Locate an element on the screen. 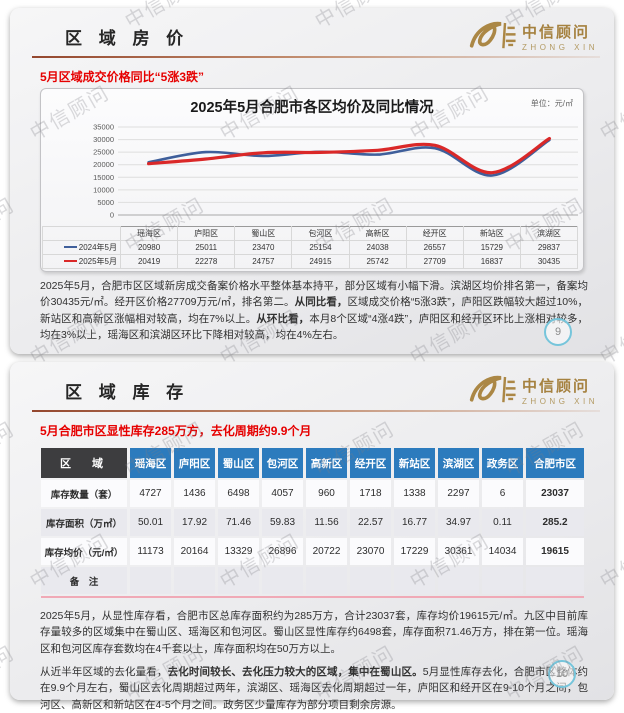 This screenshot has height=713, width=624. y-tick-label: 30000 is located at coordinates (103, 139).